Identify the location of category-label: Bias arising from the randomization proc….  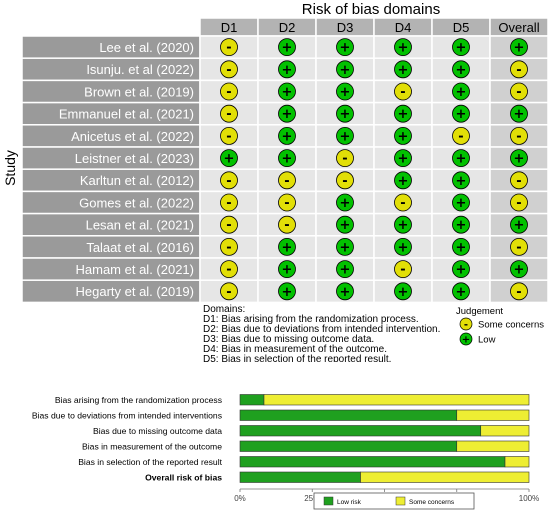
(138, 400).